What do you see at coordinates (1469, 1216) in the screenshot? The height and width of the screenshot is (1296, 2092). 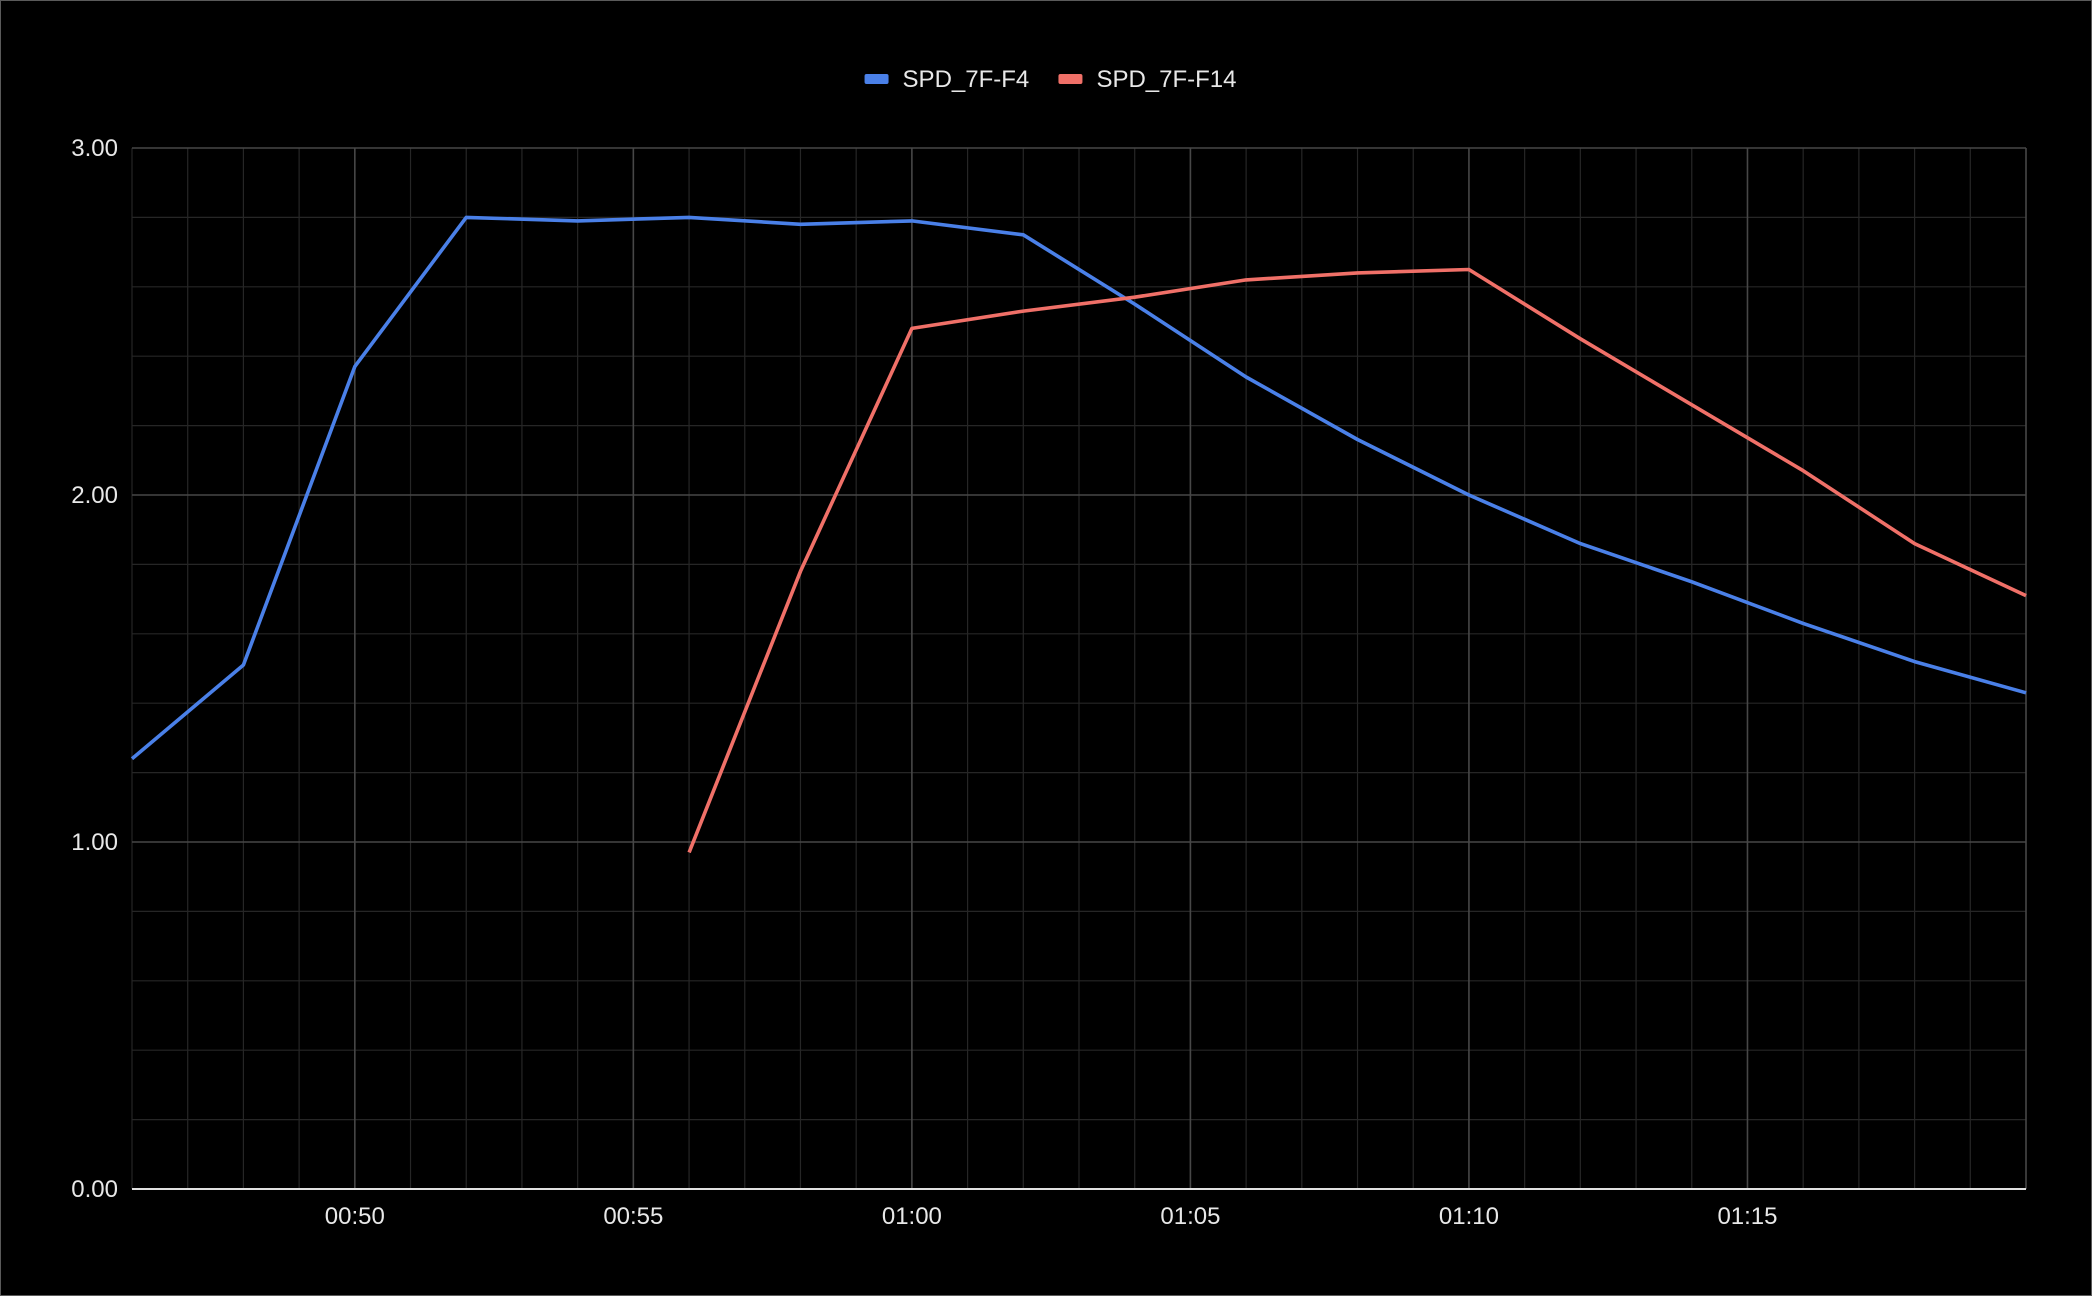 I see `x-tick-label: 01:10` at bounding box center [1469, 1216].